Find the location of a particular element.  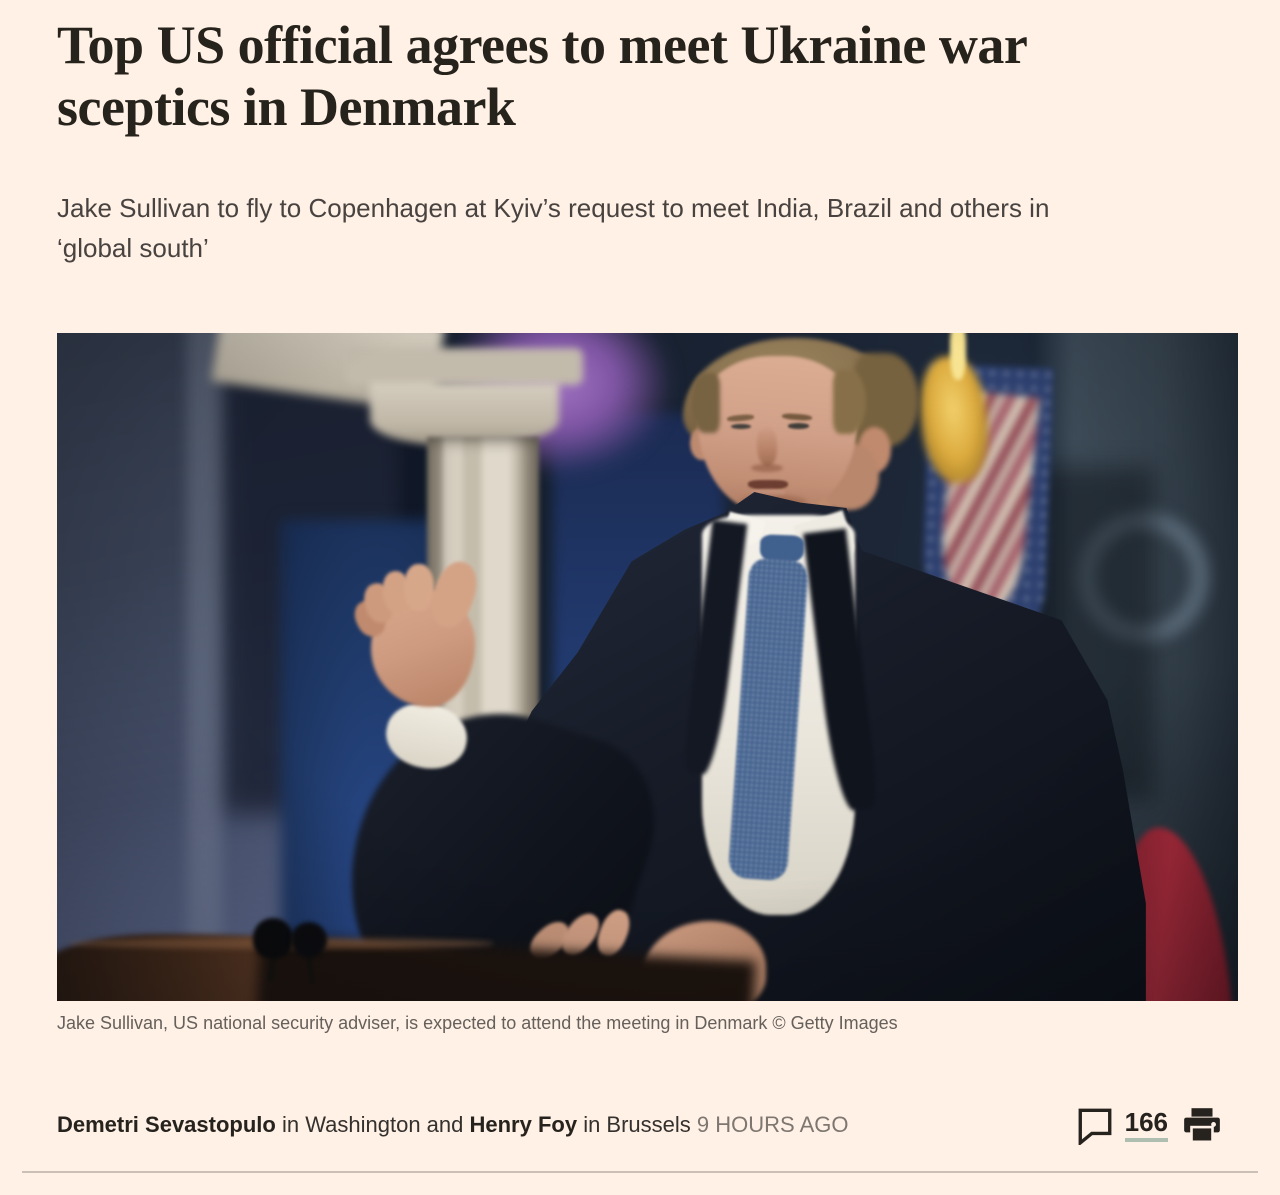

photo-column-abacus is located at coordinates (464, 367).